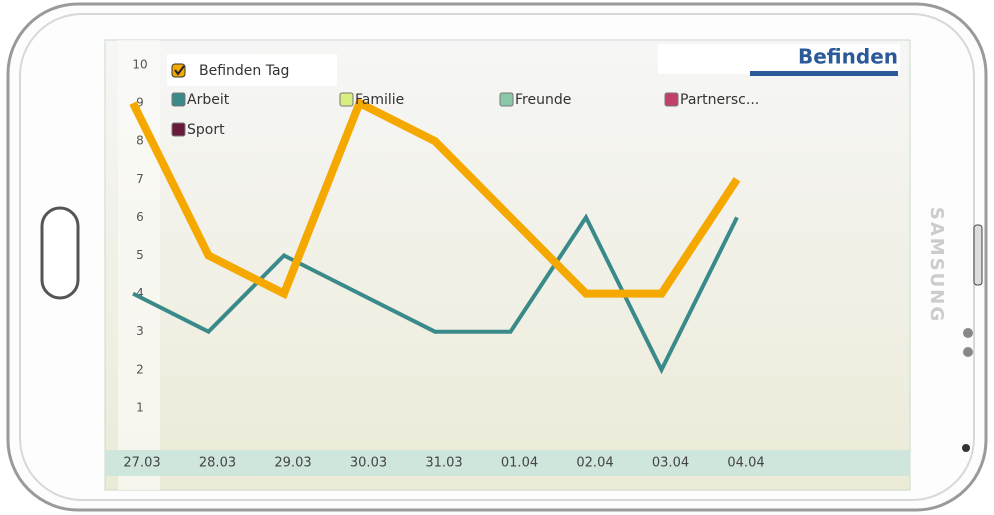 The height and width of the screenshot is (515, 994). Describe the element at coordinates (292, 463) in the screenshot. I see `x-tick-label: 29.03` at that location.